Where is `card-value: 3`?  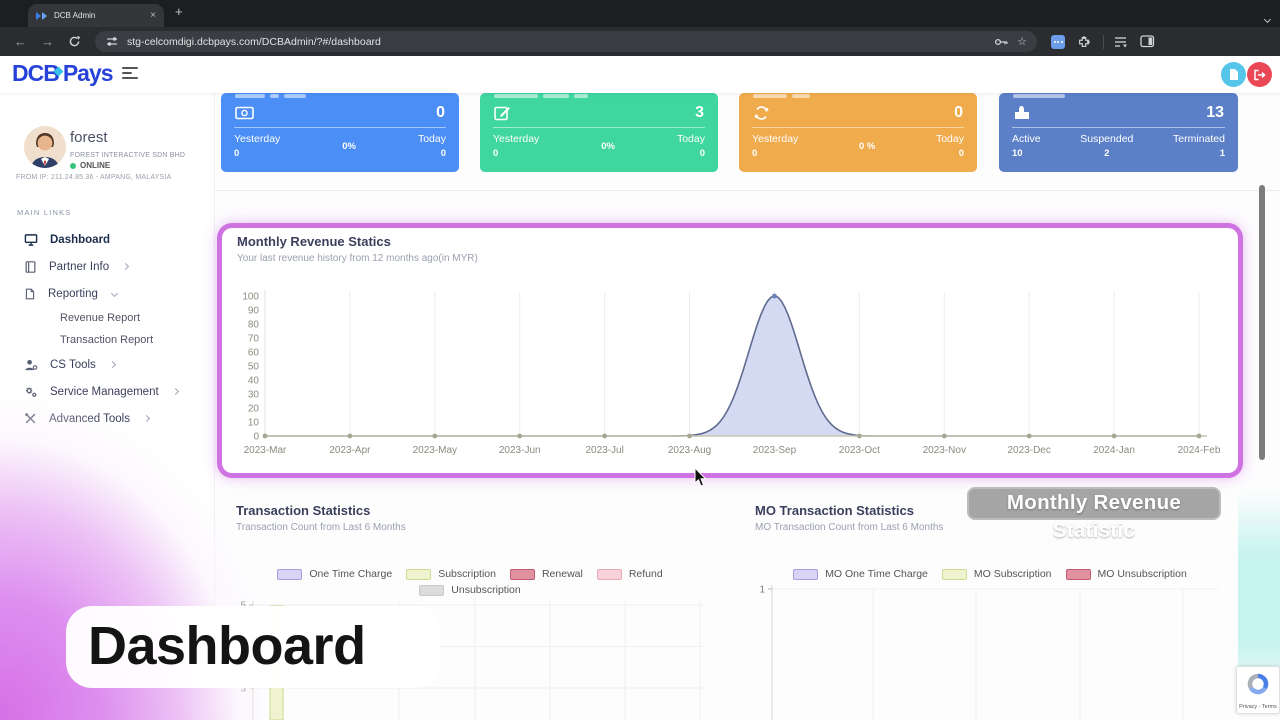 card-value: 3 is located at coordinates (699, 112).